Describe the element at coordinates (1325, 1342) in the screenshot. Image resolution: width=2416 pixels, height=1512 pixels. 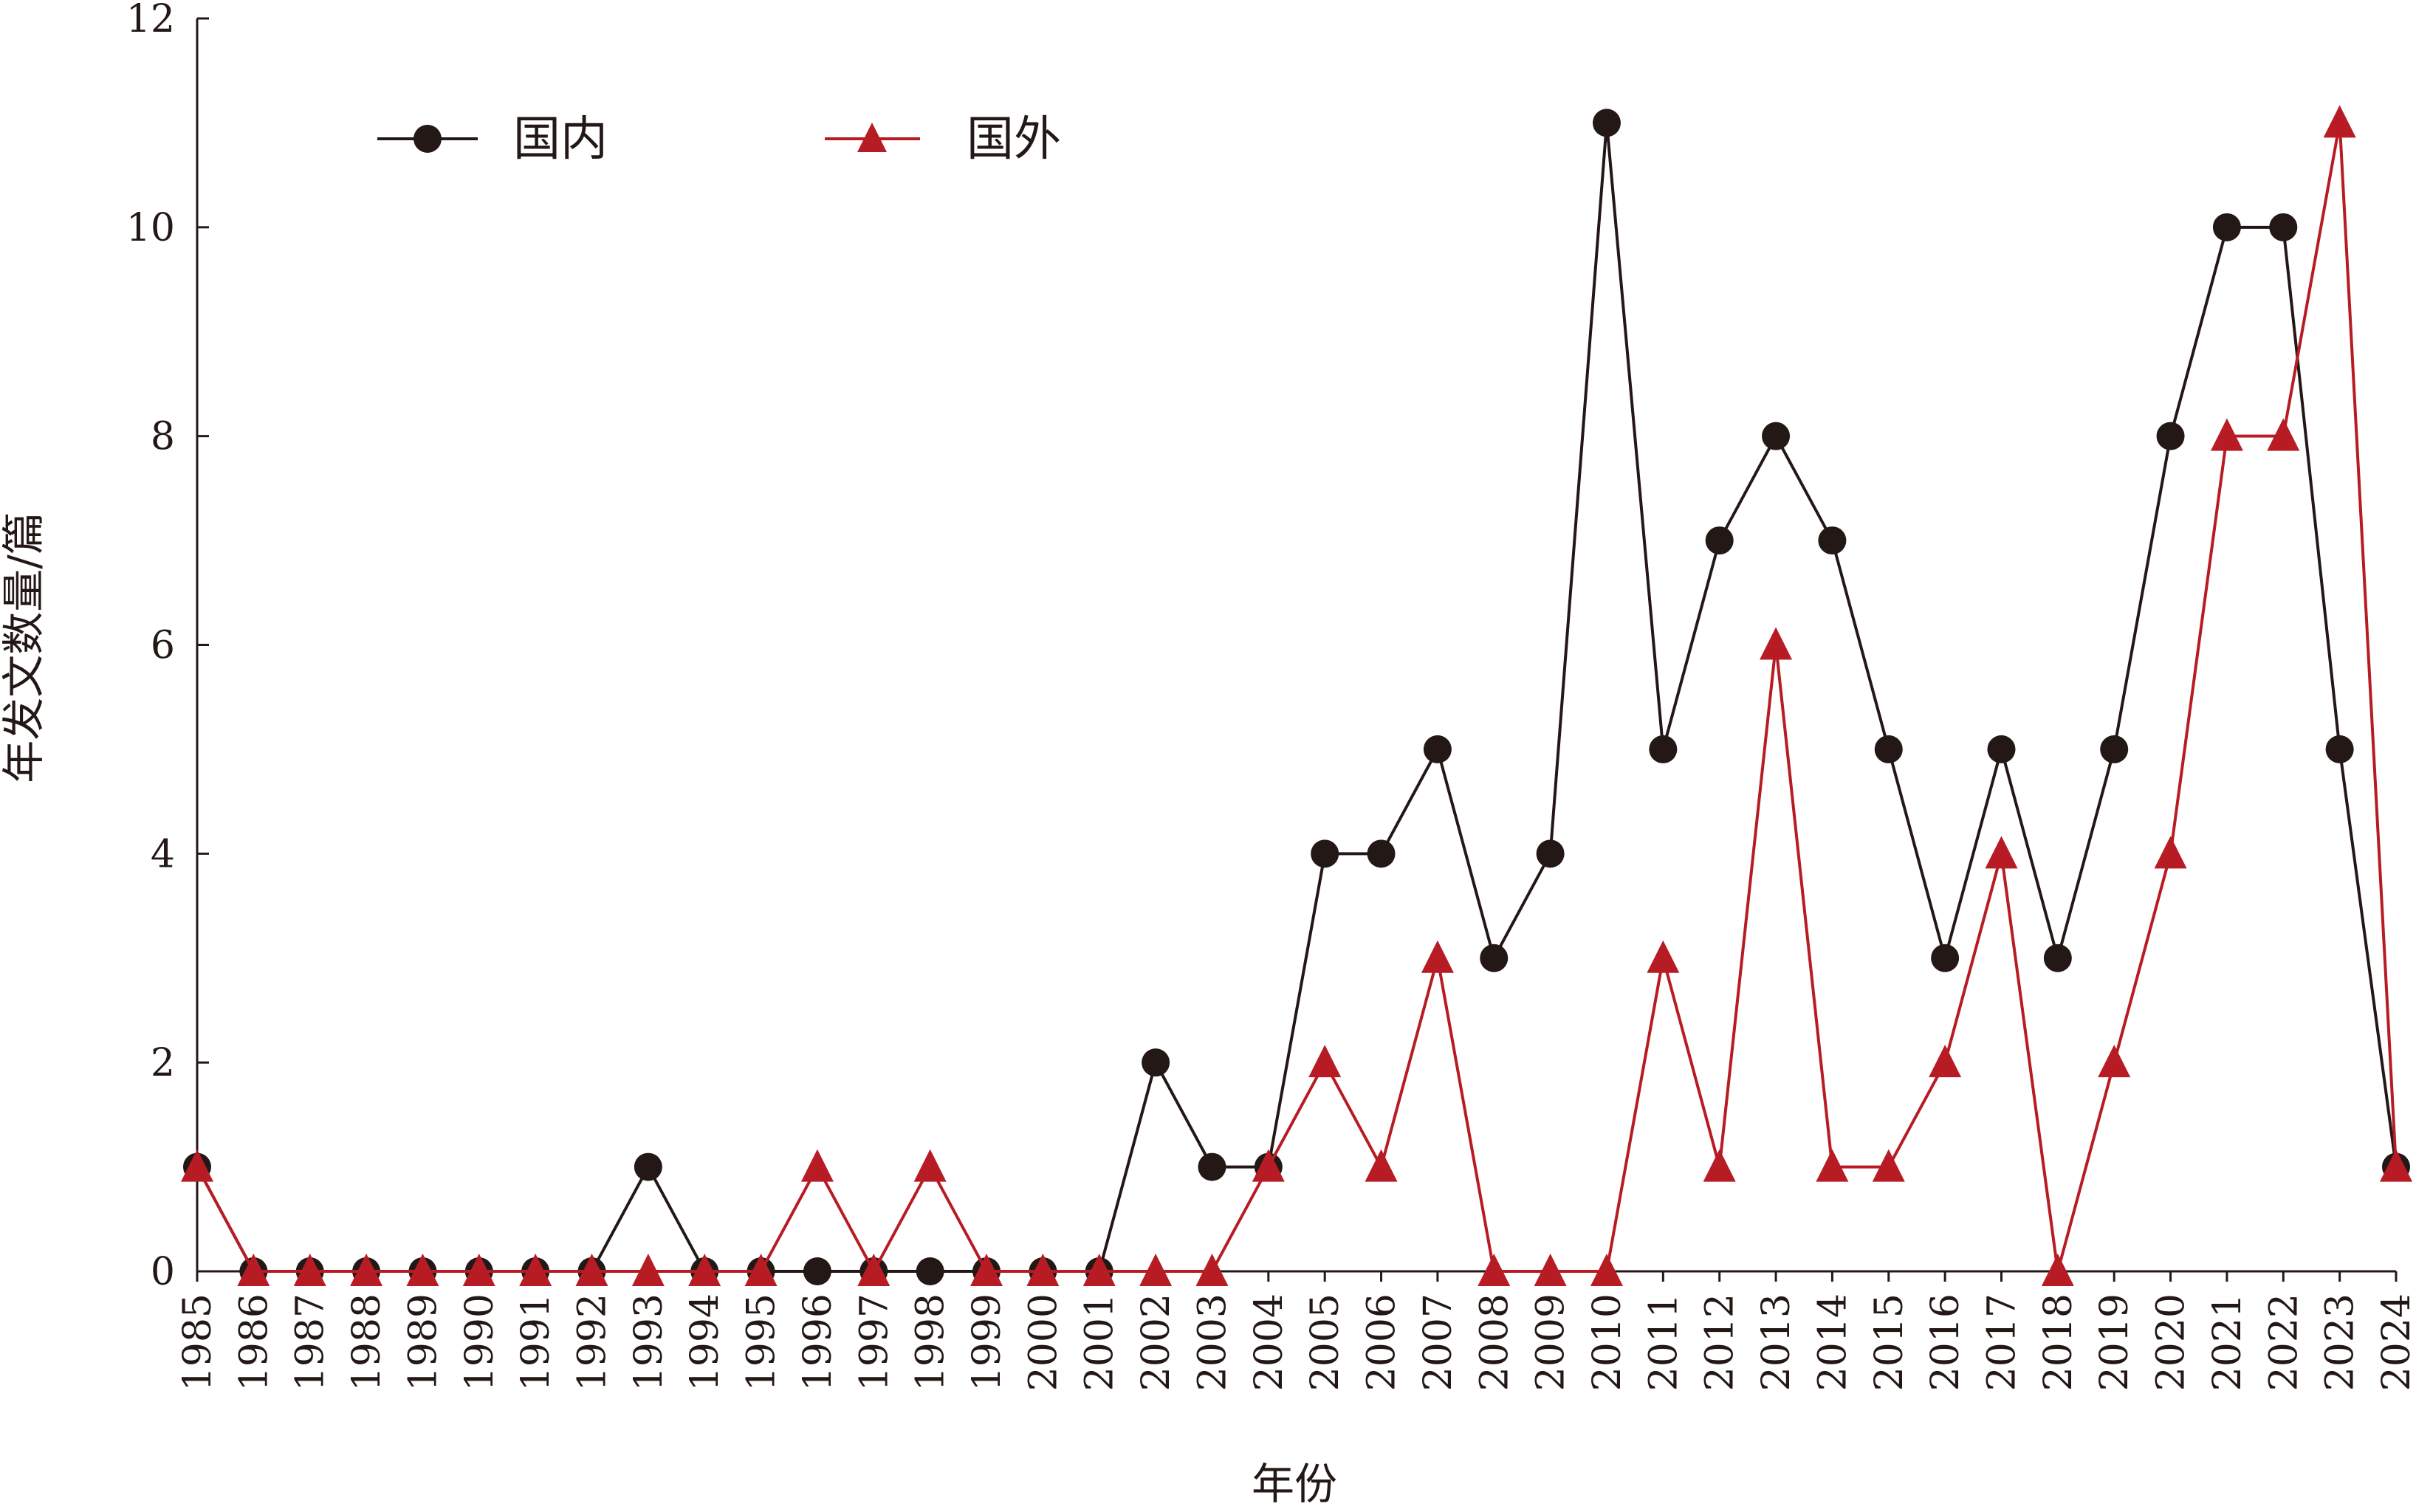
I see `x-tick-label: 2005` at that location.